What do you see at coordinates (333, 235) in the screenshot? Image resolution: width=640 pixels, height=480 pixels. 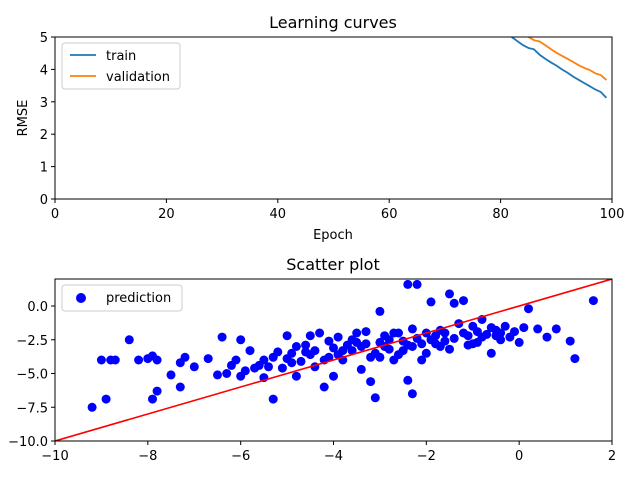 I see `x-axis-label: Epoch` at bounding box center [333, 235].